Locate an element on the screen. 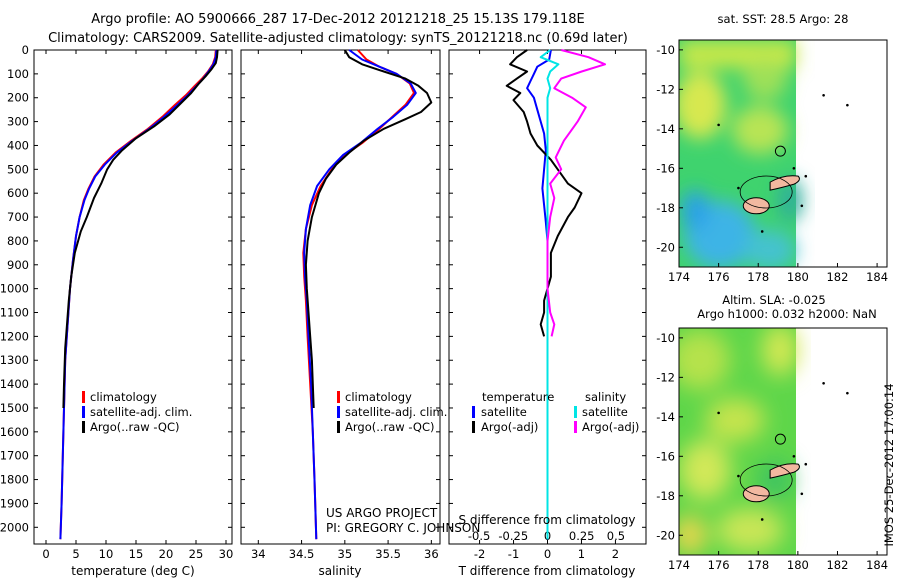 This screenshot has width=900, height=580. sst-map-axes: 174 176 178 180 182 184 -10 -12 -14 -16 -18 -20 is located at coordinates (772, 163).